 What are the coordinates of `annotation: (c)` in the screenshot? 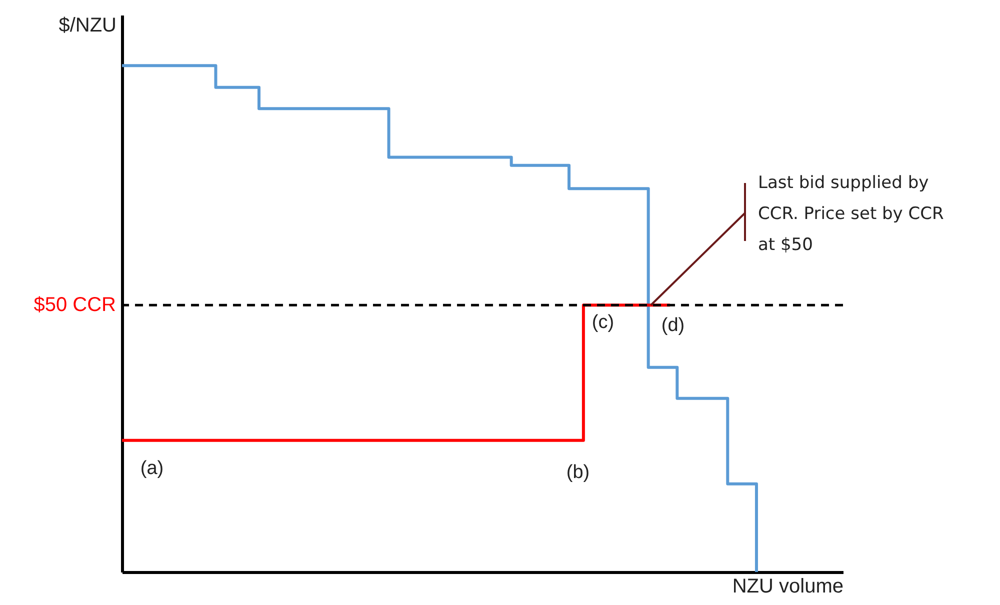 It's located at (603, 322).